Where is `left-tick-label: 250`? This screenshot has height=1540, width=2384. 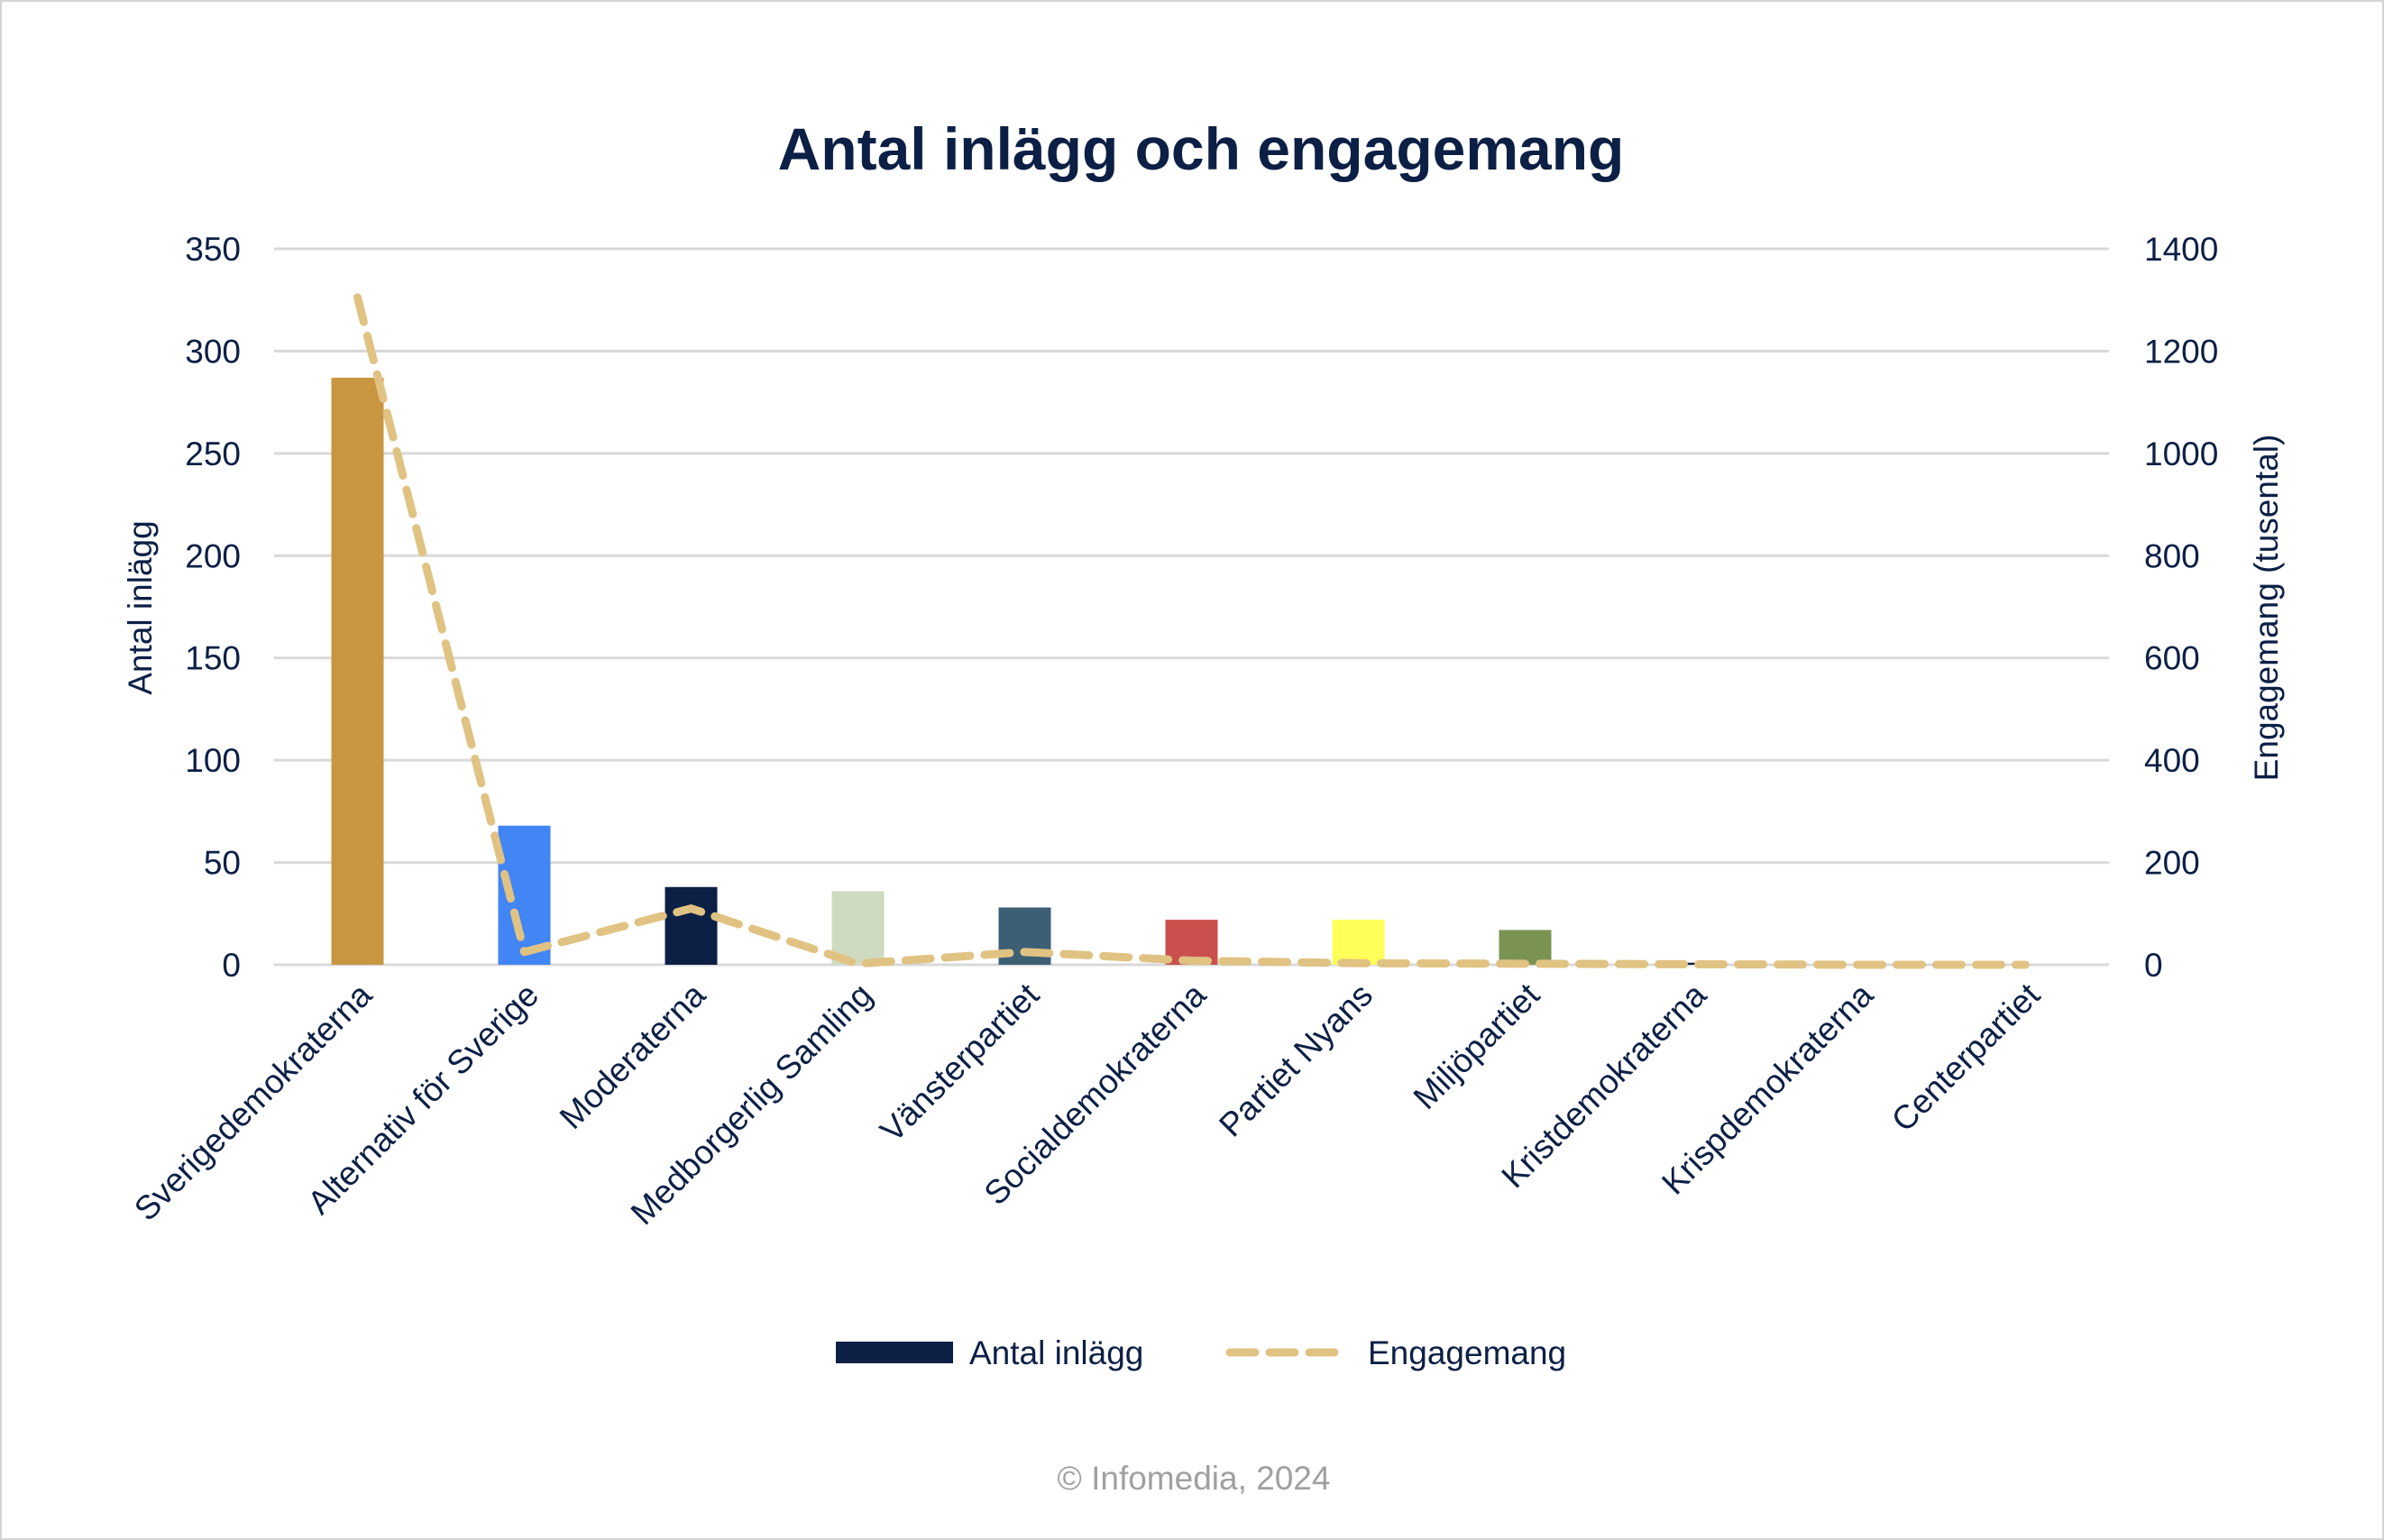 left-tick-label: 250 is located at coordinates (213, 453).